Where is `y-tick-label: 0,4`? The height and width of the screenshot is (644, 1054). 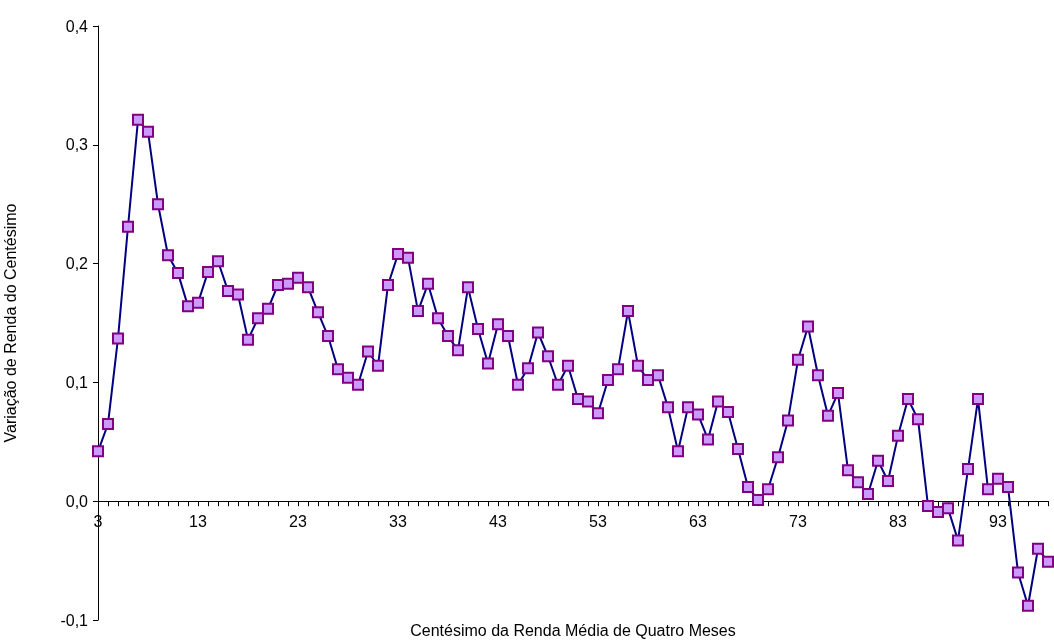 y-tick-label: 0,4 is located at coordinates (77, 26).